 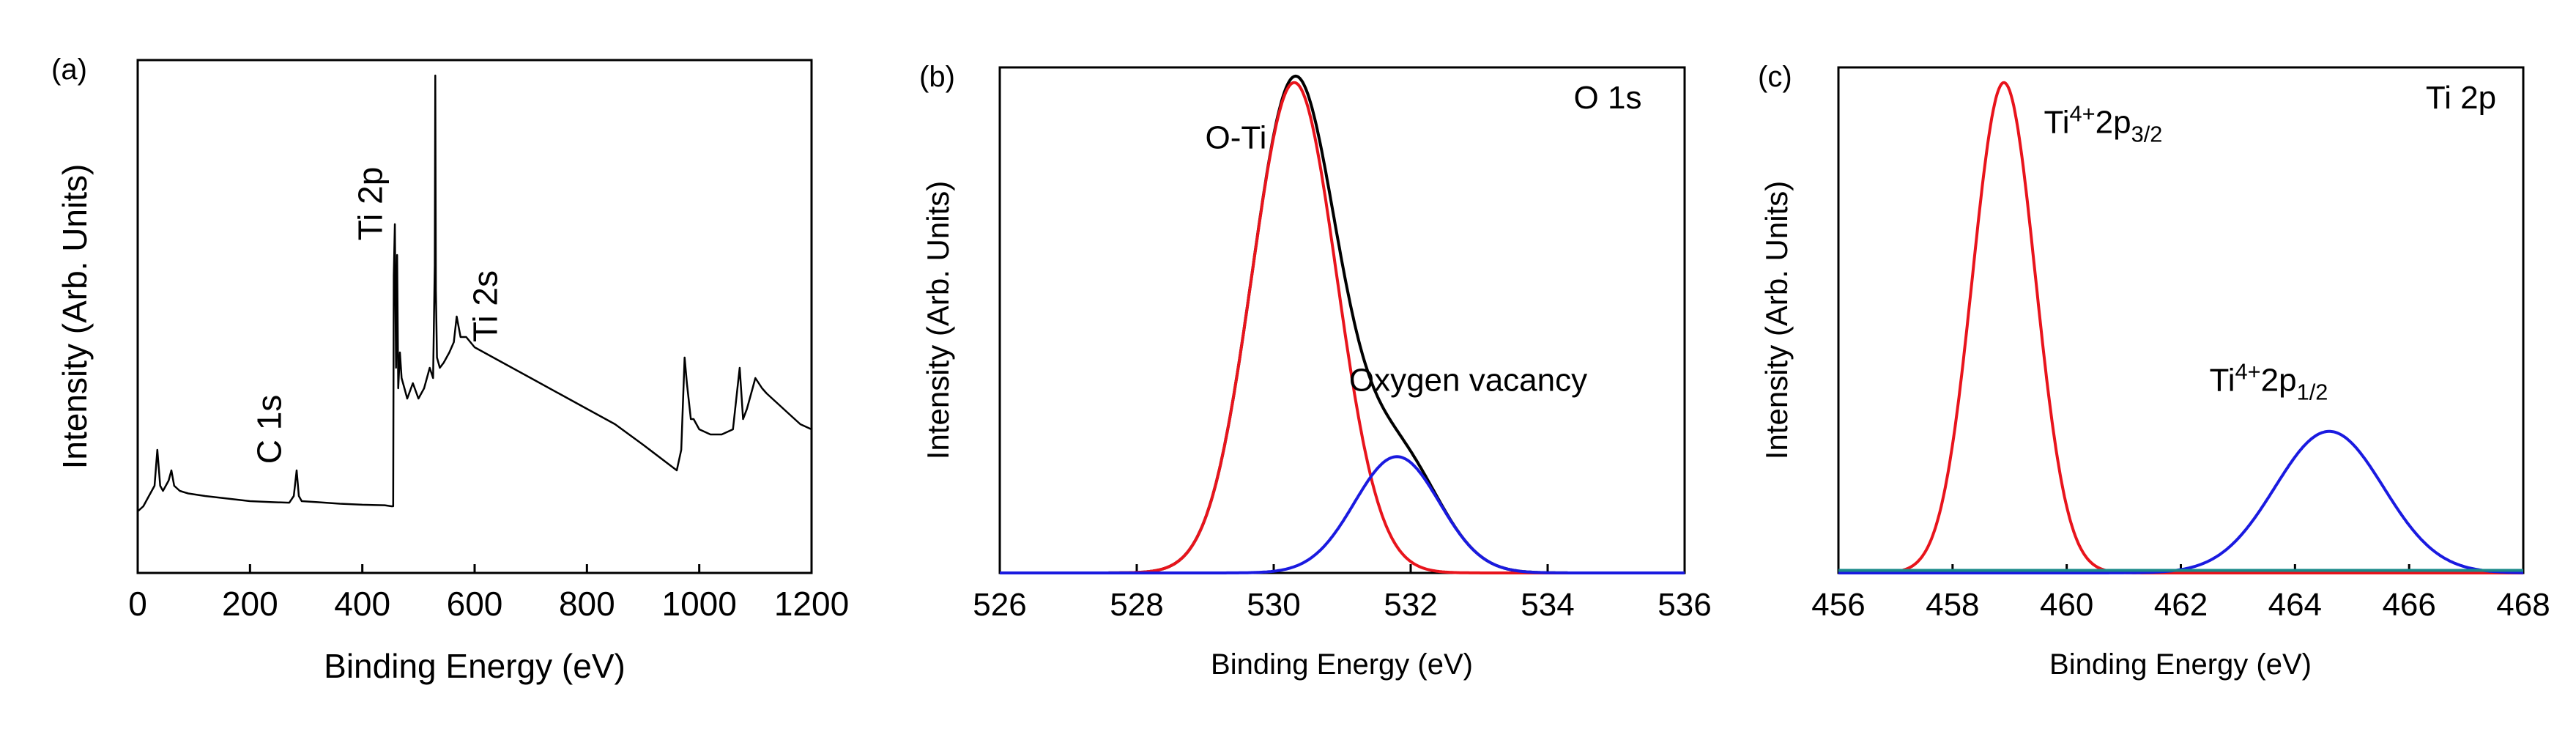 I want to click on x-tick-label: 458, so click(x=1952, y=605).